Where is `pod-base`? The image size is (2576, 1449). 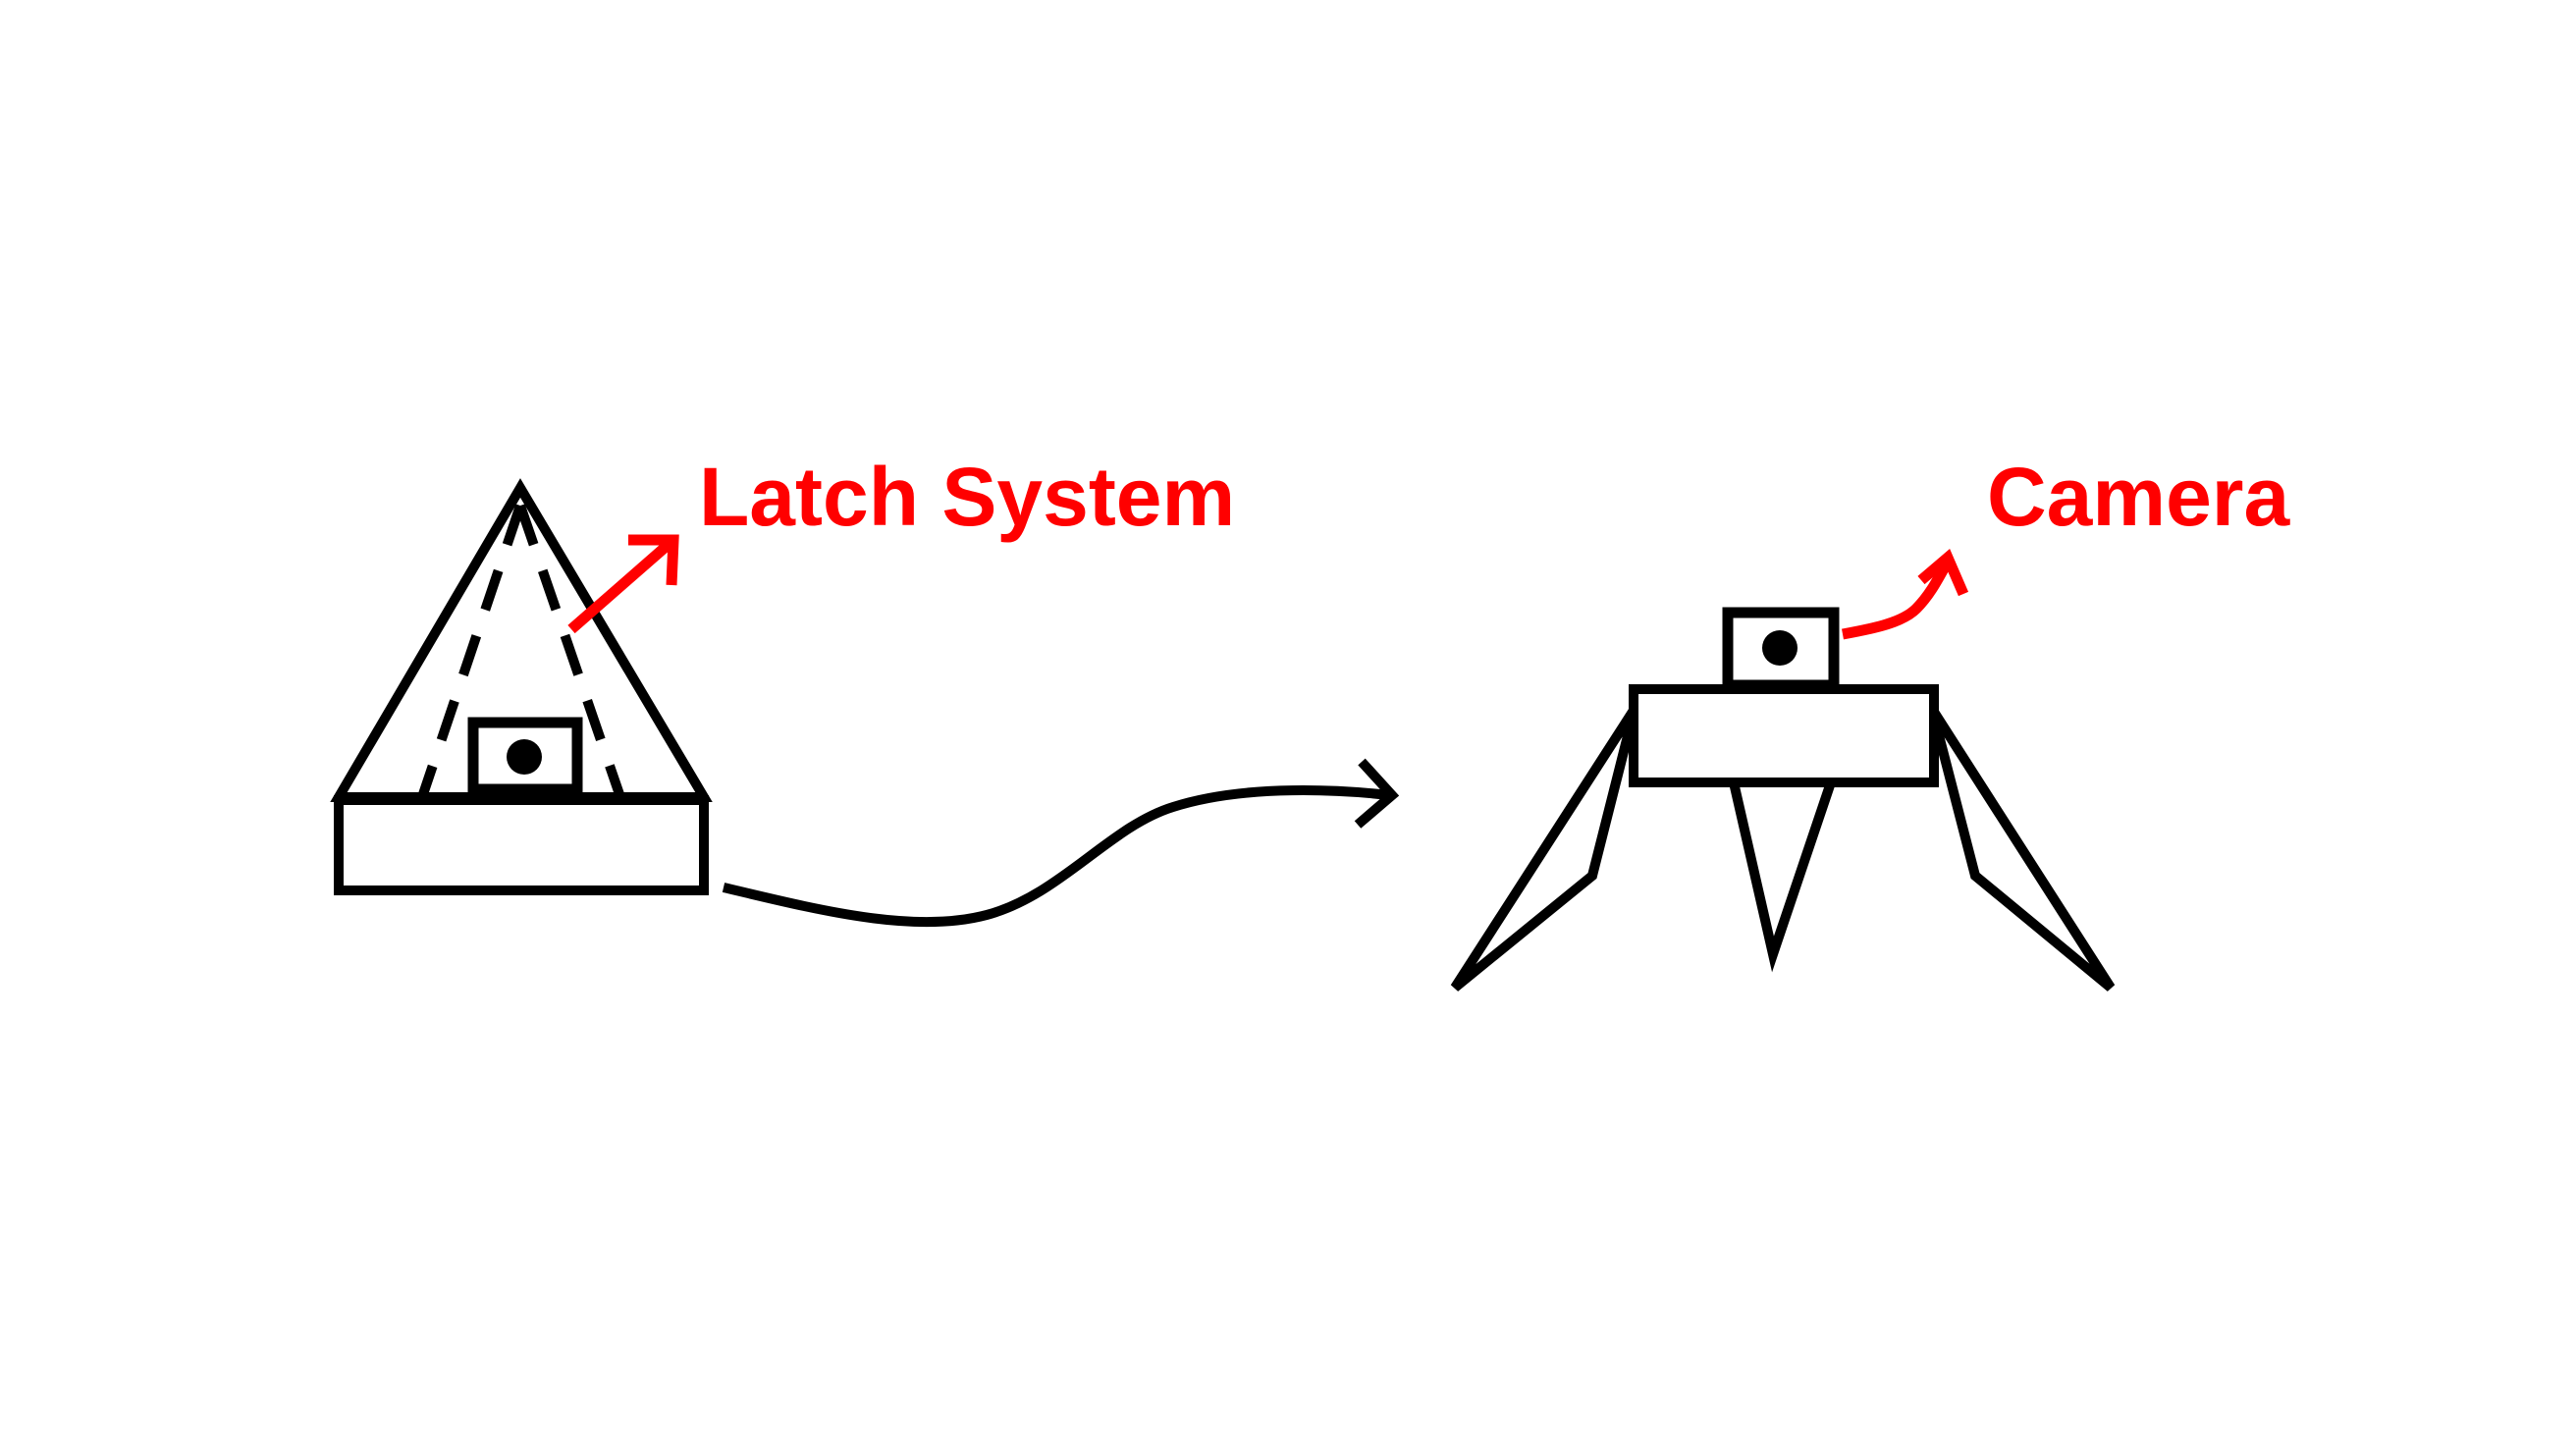 pod-base is located at coordinates (521, 845).